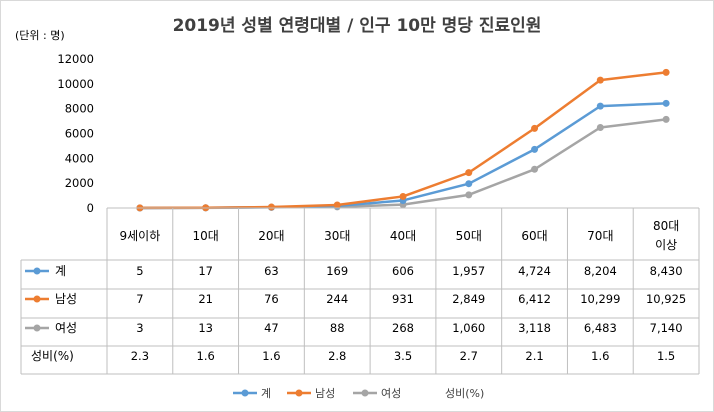  I want to click on table-cell: 1.5, so click(666, 356).